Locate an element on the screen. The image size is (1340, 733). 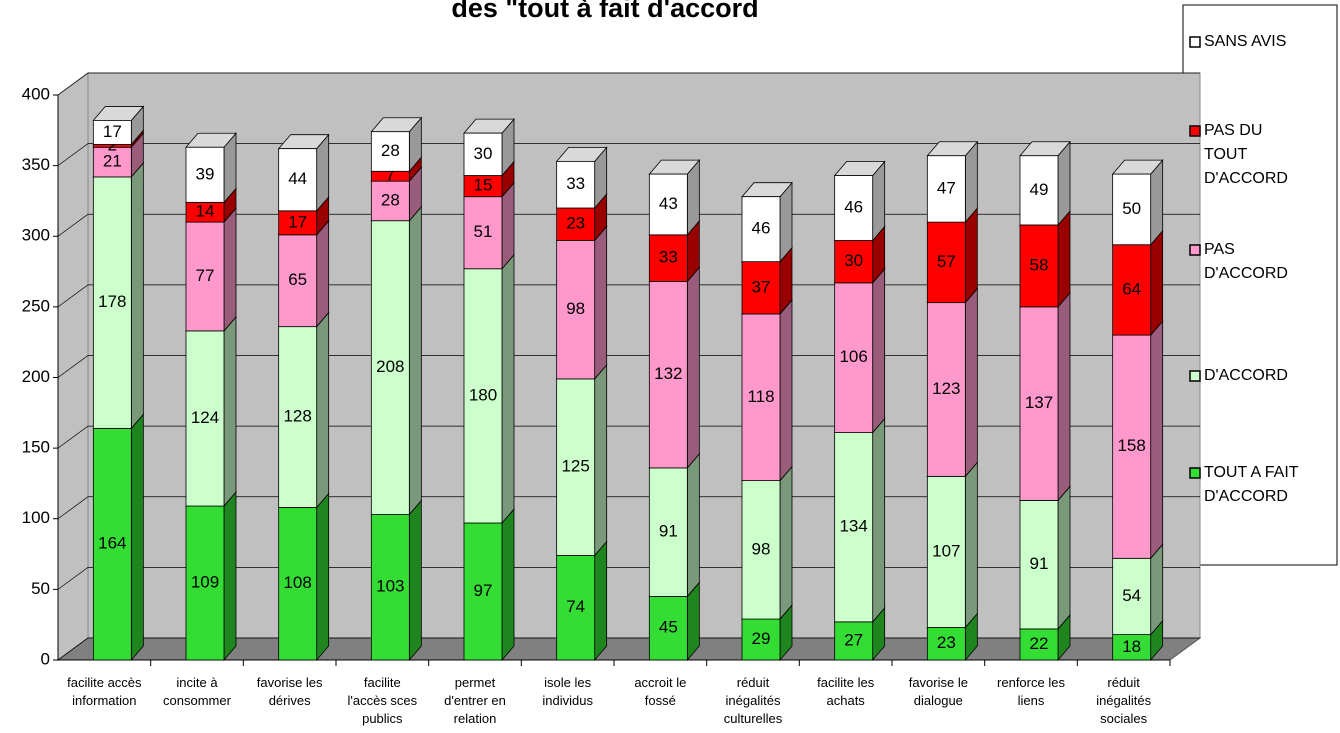
value-label: 64 is located at coordinates (1131, 288).